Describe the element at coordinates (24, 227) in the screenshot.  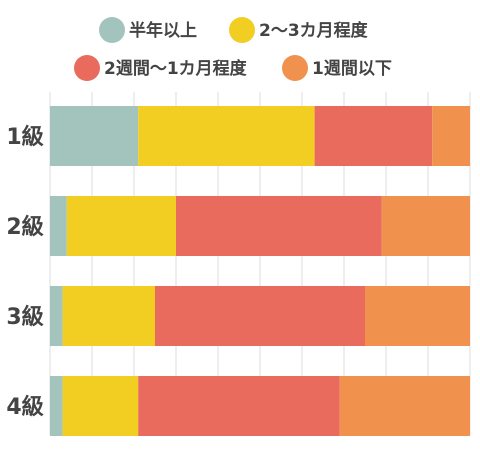
I see `category-label: 2級` at that location.